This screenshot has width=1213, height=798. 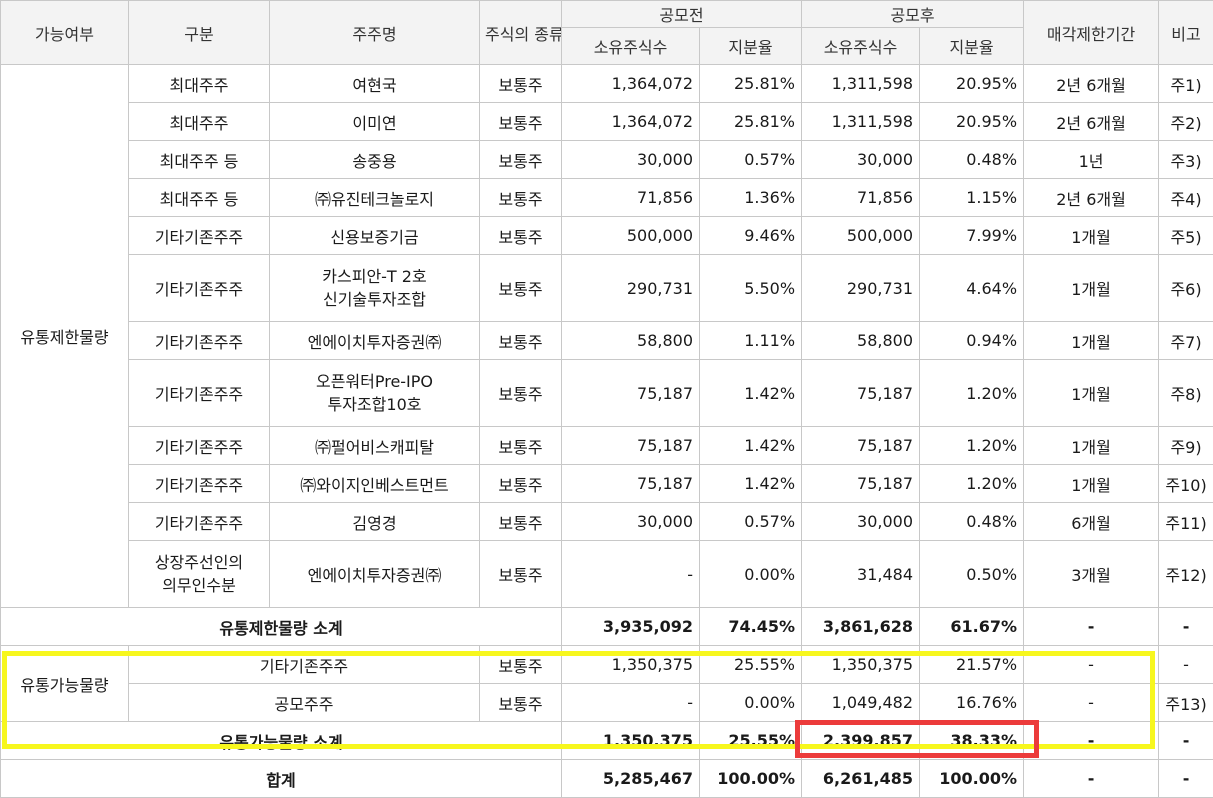 I want to click on cell-pre-ratio: 25.55%, so click(x=751, y=665).